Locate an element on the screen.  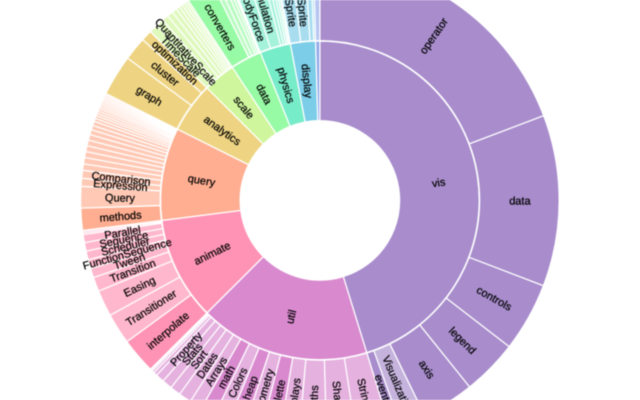
svg-text: vis is located at coordinates (439, 183).